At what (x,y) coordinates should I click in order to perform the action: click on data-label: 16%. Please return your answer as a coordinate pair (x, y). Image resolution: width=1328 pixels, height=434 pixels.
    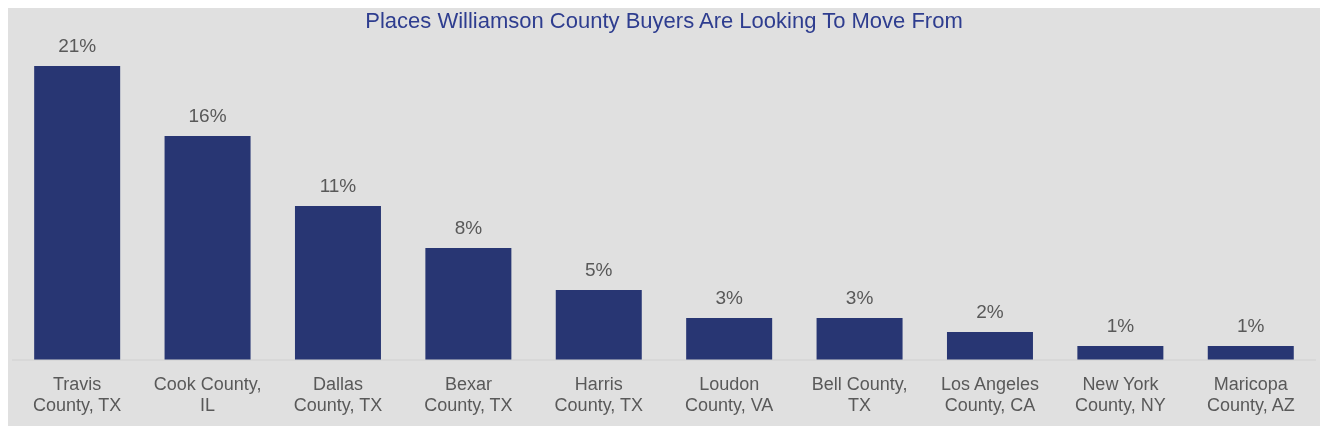
    Looking at the image, I should click on (207, 115).